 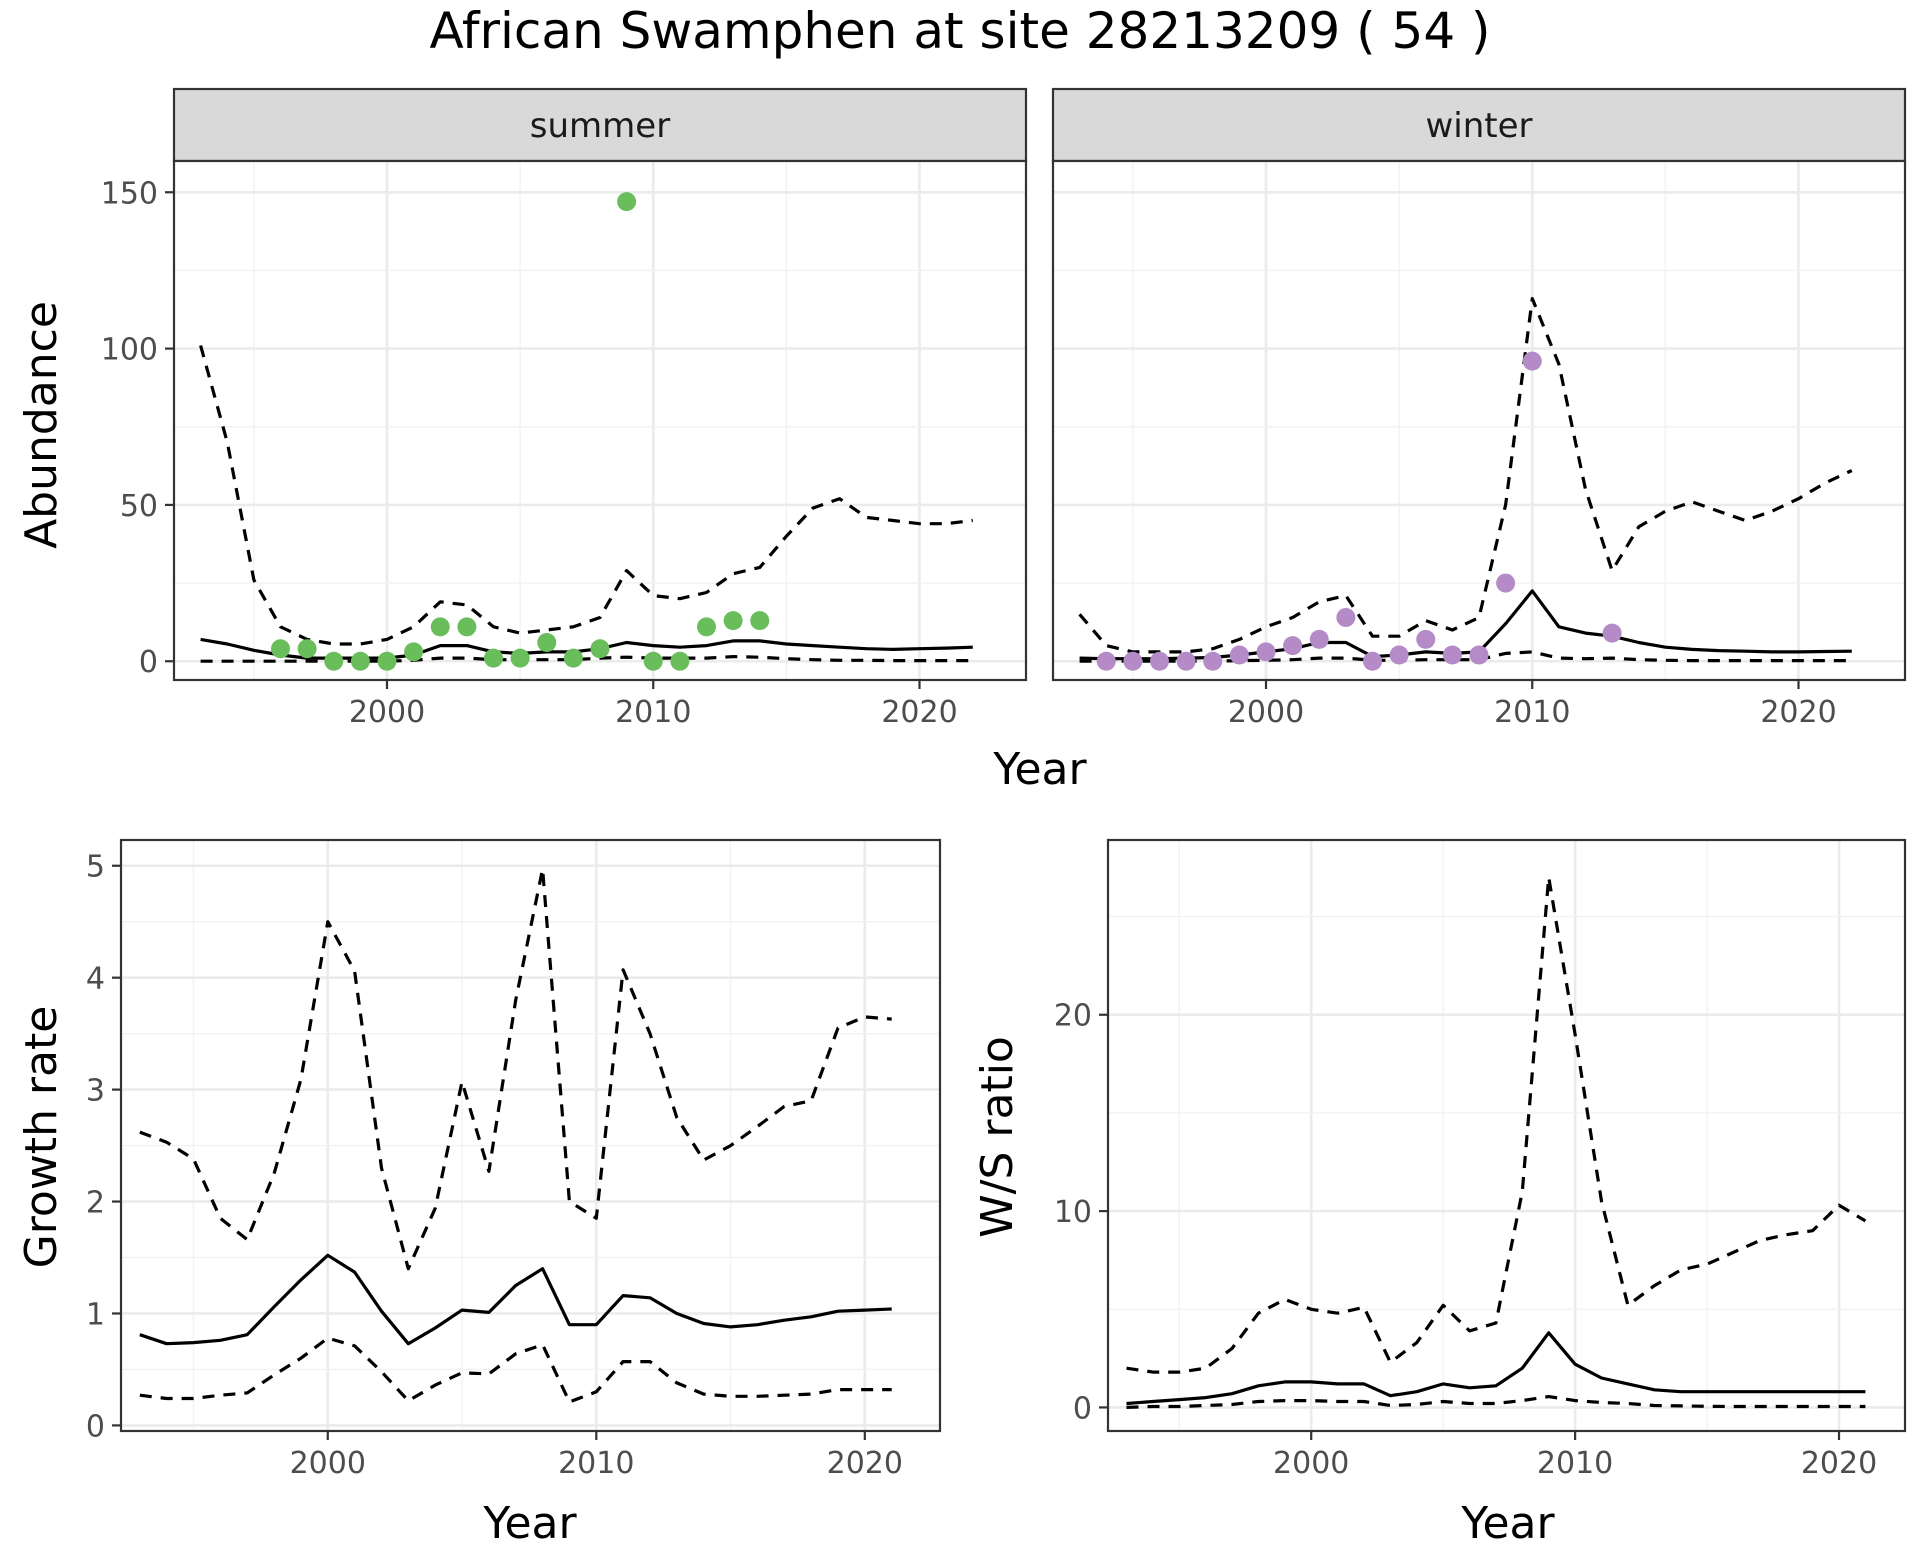 I want to click on winter-strip-label: winter, so click(x=1478, y=126).